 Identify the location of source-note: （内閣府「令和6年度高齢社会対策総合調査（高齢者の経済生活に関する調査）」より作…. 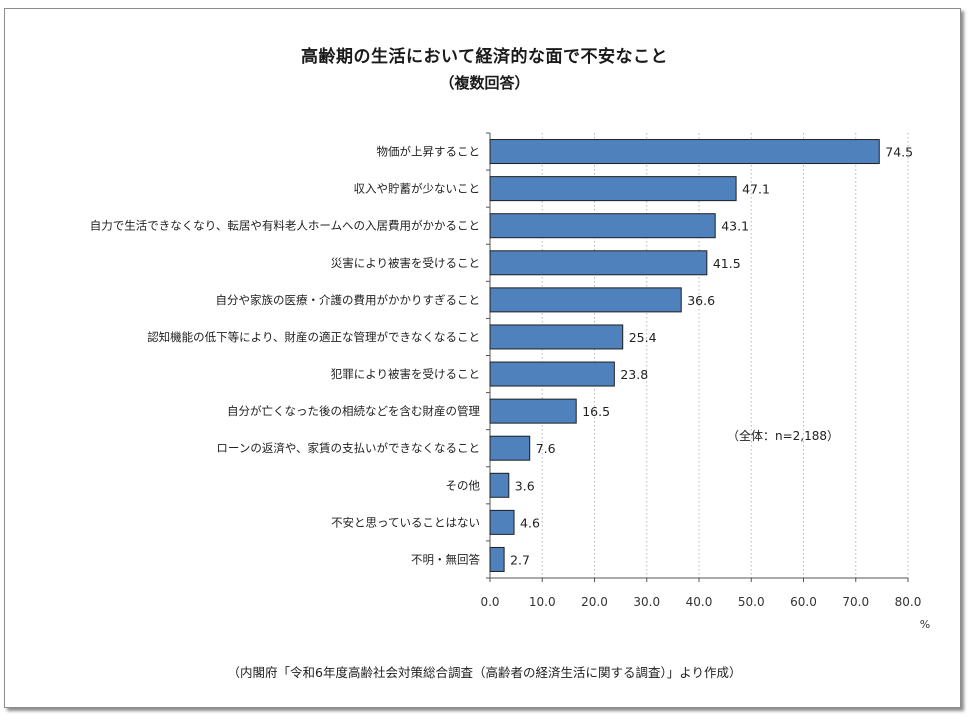
(484, 672).